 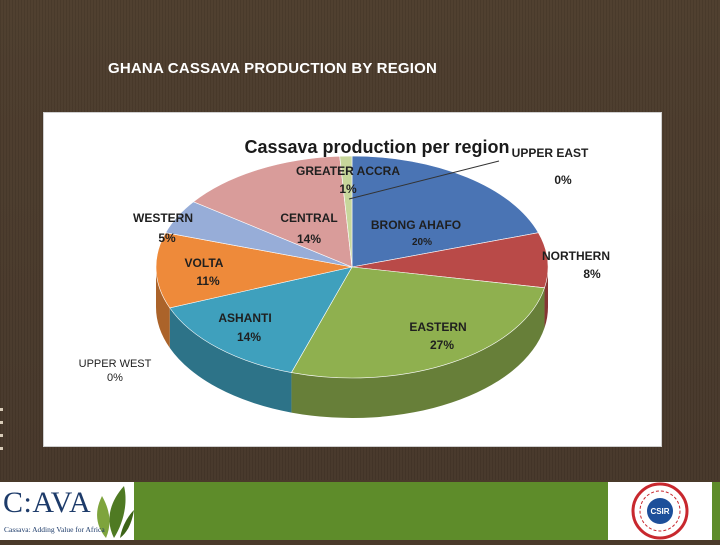 I want to click on pie-side-eastern, so click(x=418, y=352).